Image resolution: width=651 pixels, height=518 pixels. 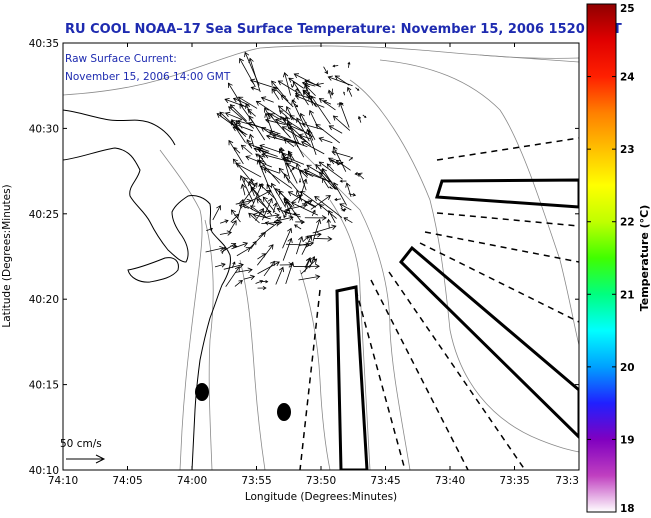 I want to click on x-tick-label: 73:40, so click(x=450, y=481).